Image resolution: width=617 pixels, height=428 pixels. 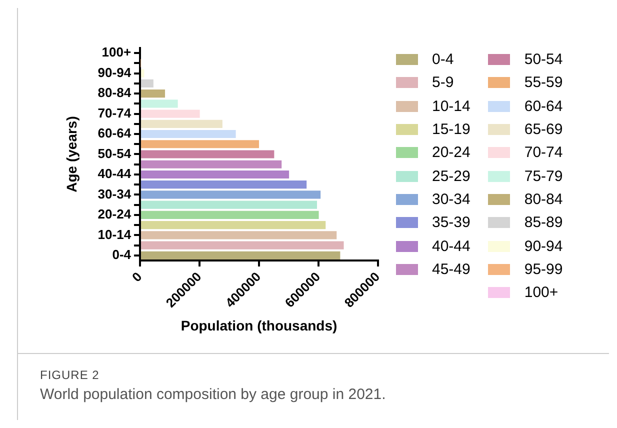 What do you see at coordinates (136, 277) in the screenshot?
I see `x-tick-label: 0` at bounding box center [136, 277].